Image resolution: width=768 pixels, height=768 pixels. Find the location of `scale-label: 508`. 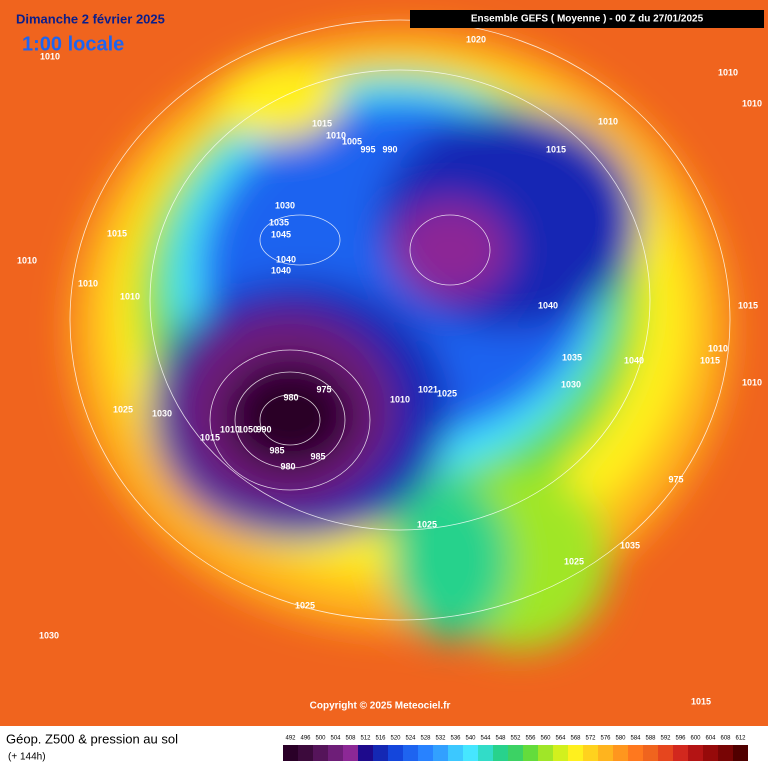

scale-label: 508 is located at coordinates (350, 739).